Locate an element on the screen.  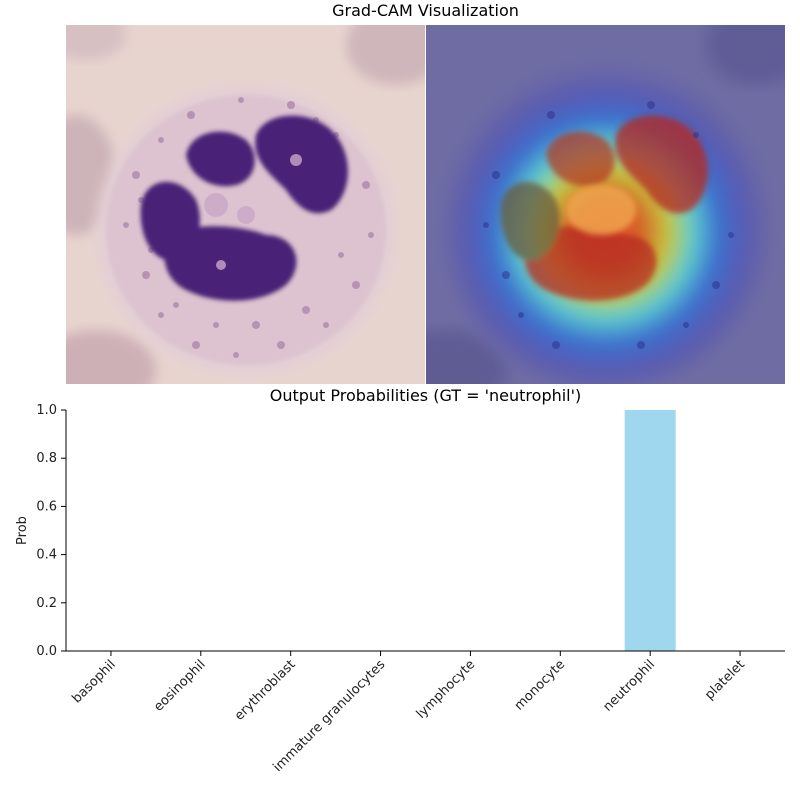
chart-title: Output Probabilities (GT = 'neutrophil') is located at coordinates (425, 395).